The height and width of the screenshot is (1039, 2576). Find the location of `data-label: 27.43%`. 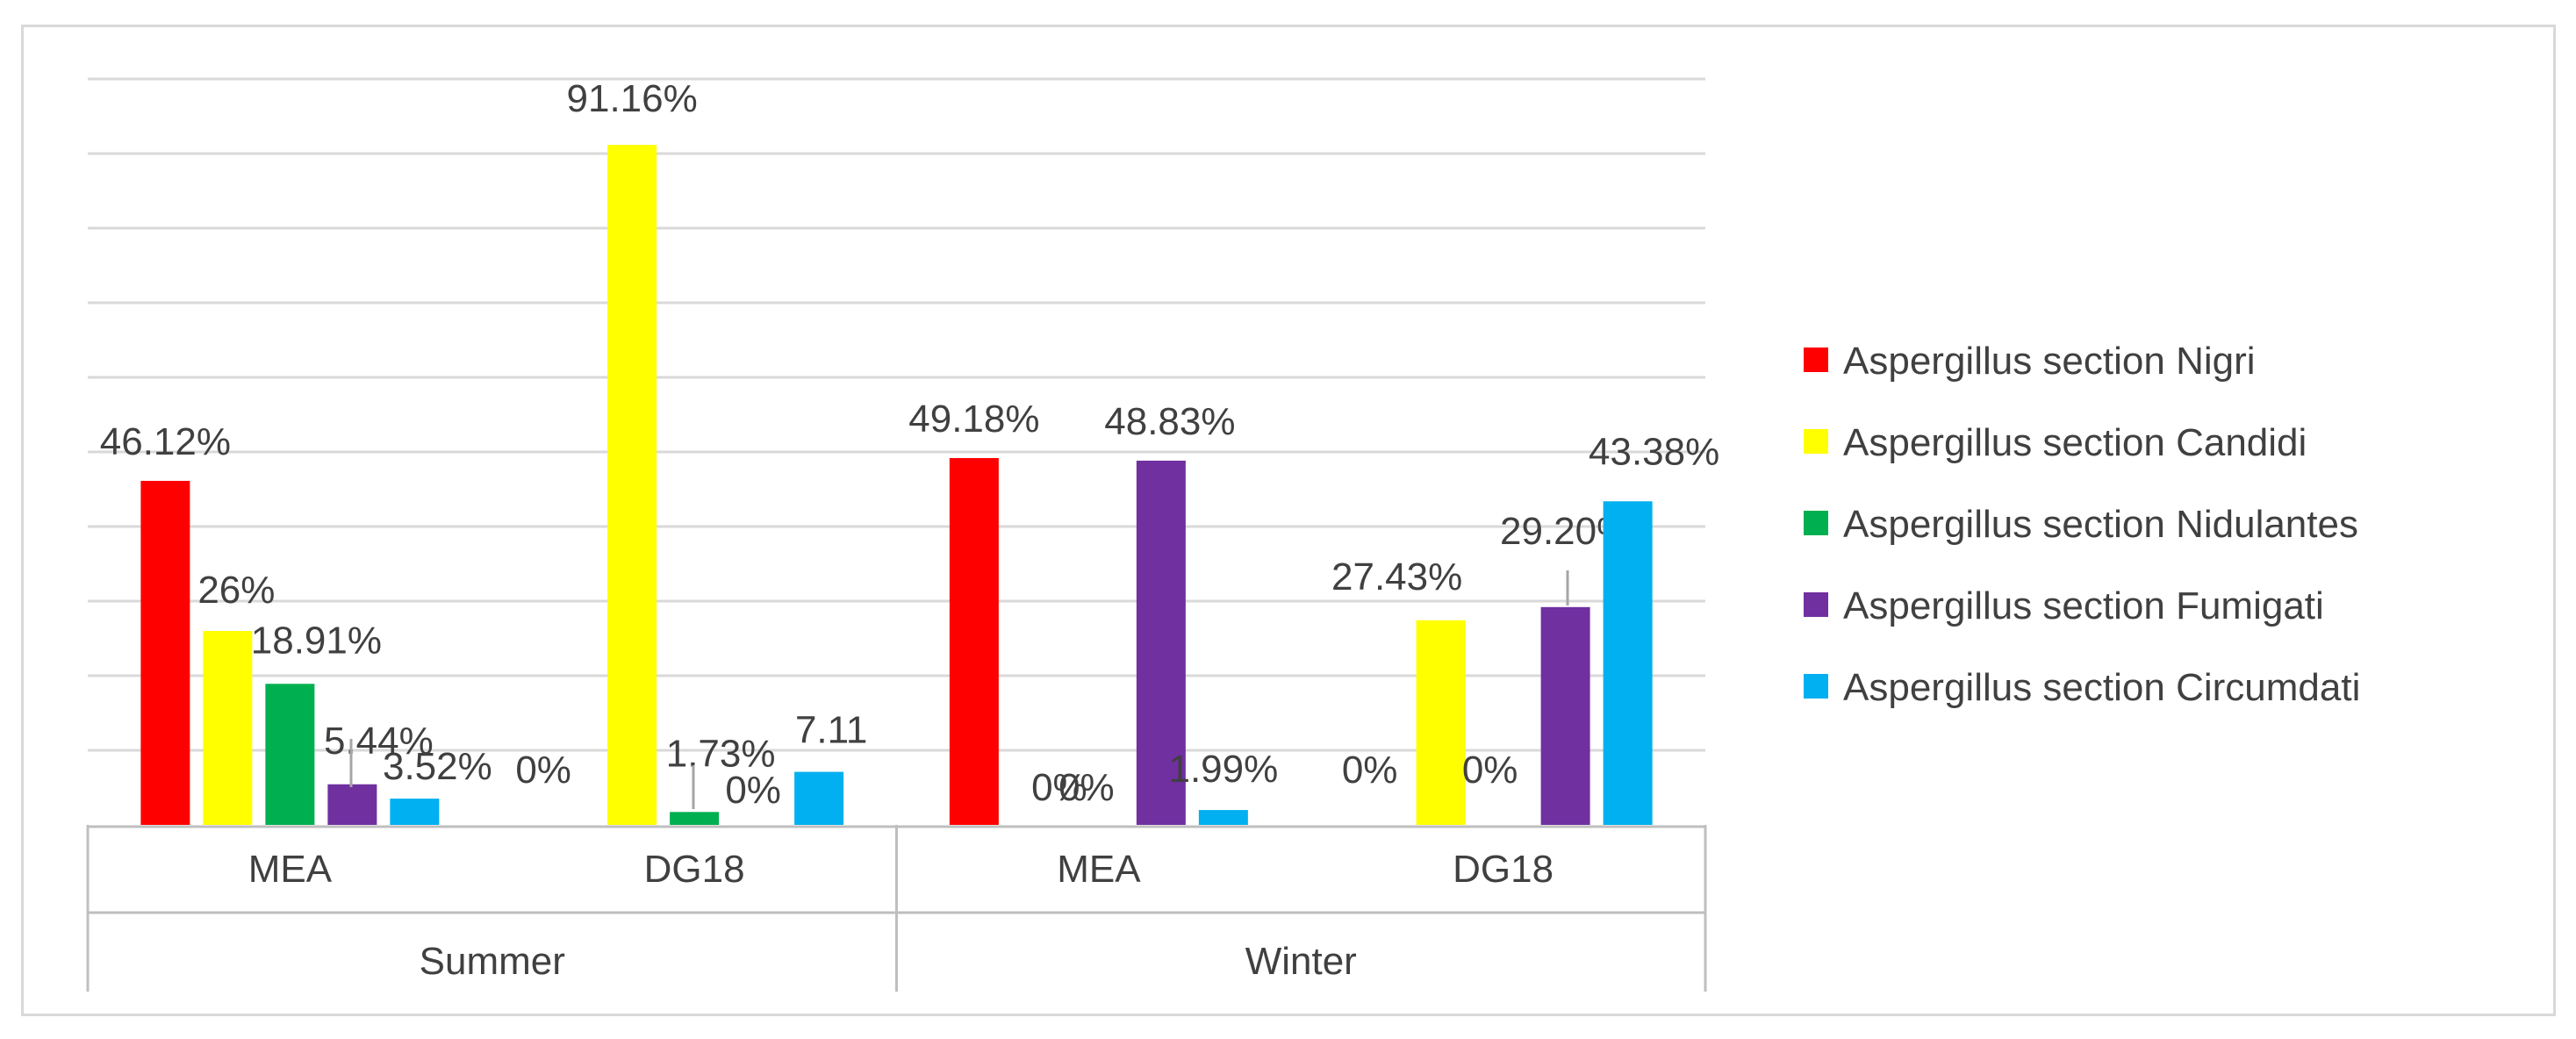

data-label: 27.43% is located at coordinates (1397, 576).